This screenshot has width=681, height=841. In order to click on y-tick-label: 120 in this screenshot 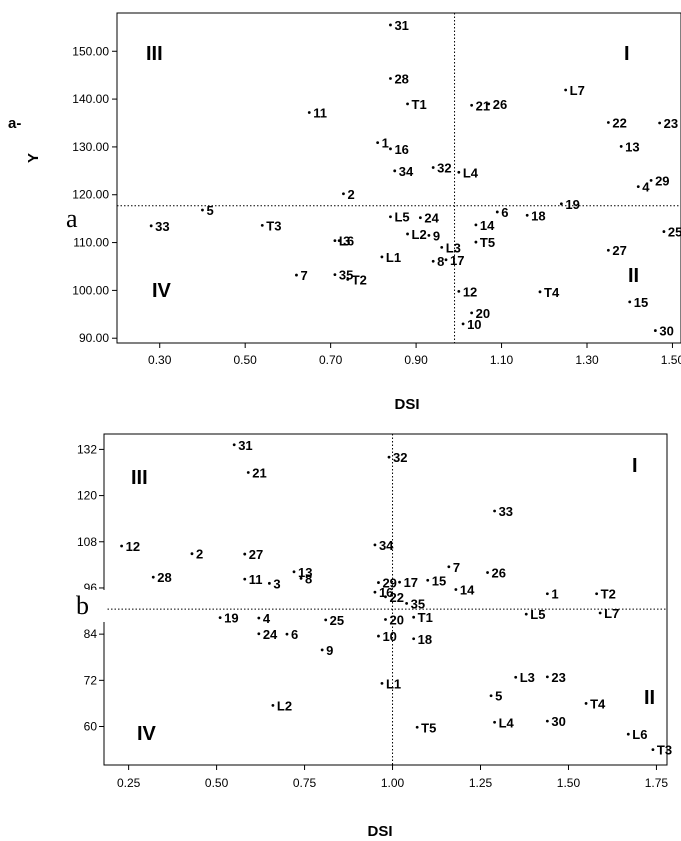, I will do `click(87, 496)`.